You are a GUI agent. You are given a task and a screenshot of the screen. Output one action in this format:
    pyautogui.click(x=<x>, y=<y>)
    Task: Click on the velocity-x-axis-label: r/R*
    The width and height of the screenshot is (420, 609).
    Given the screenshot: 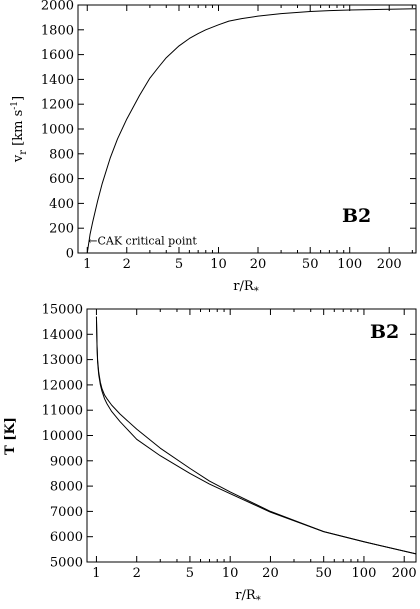 What is the action you would take?
    pyautogui.click(x=245, y=288)
    